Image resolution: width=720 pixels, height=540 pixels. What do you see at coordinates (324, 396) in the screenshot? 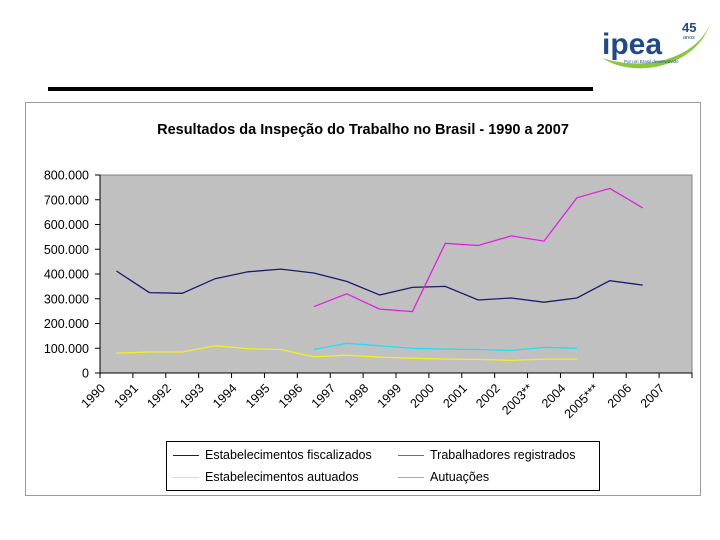
I see `x-tick-label: 1997` at bounding box center [324, 396].